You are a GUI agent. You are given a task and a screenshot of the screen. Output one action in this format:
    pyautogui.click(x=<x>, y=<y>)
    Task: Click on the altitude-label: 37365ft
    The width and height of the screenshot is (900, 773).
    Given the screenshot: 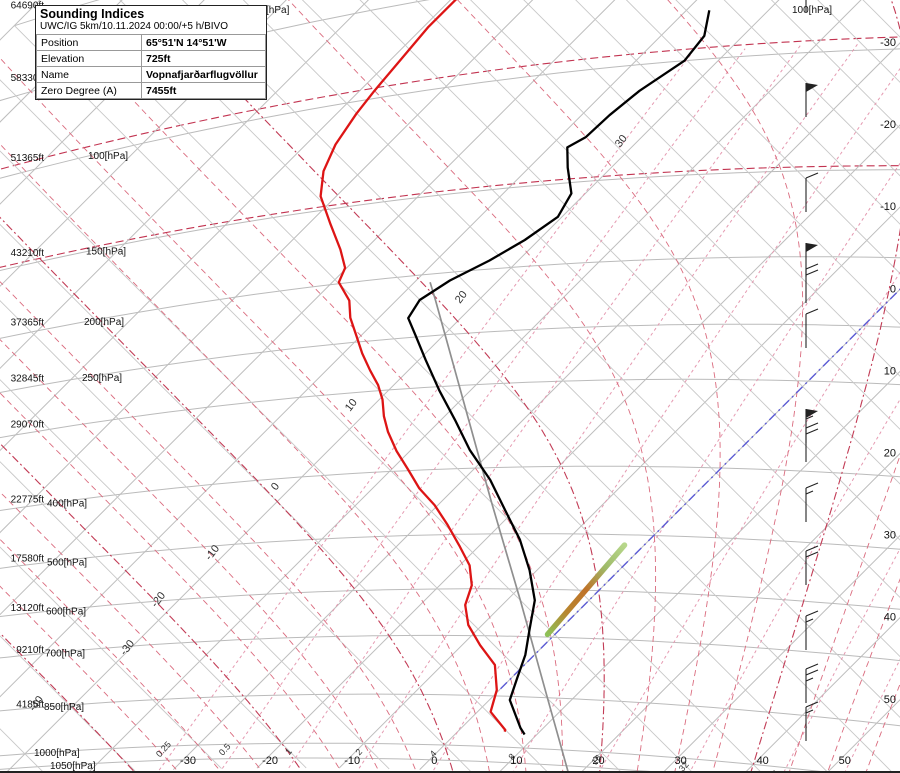 What is the action you would take?
    pyautogui.click(x=28, y=323)
    